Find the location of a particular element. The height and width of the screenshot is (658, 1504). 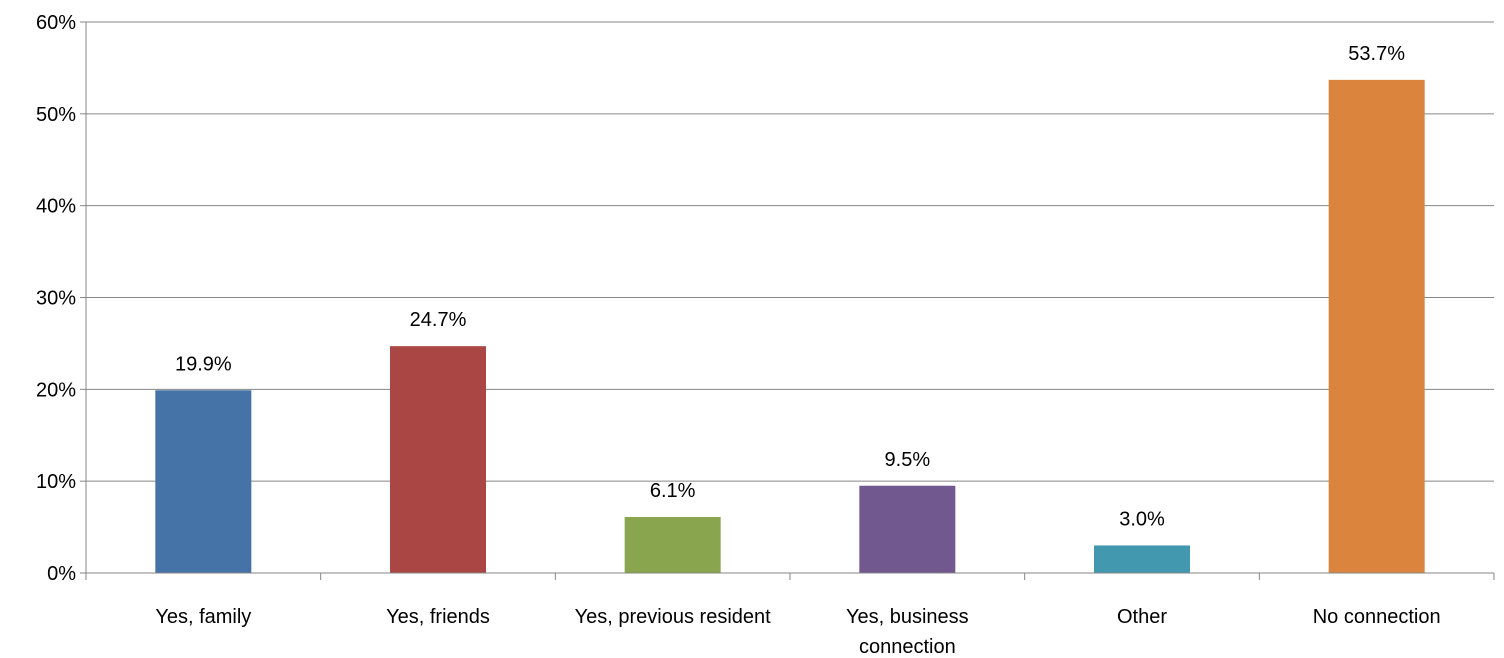

y-tick-label: 20% is located at coordinates (56, 390).